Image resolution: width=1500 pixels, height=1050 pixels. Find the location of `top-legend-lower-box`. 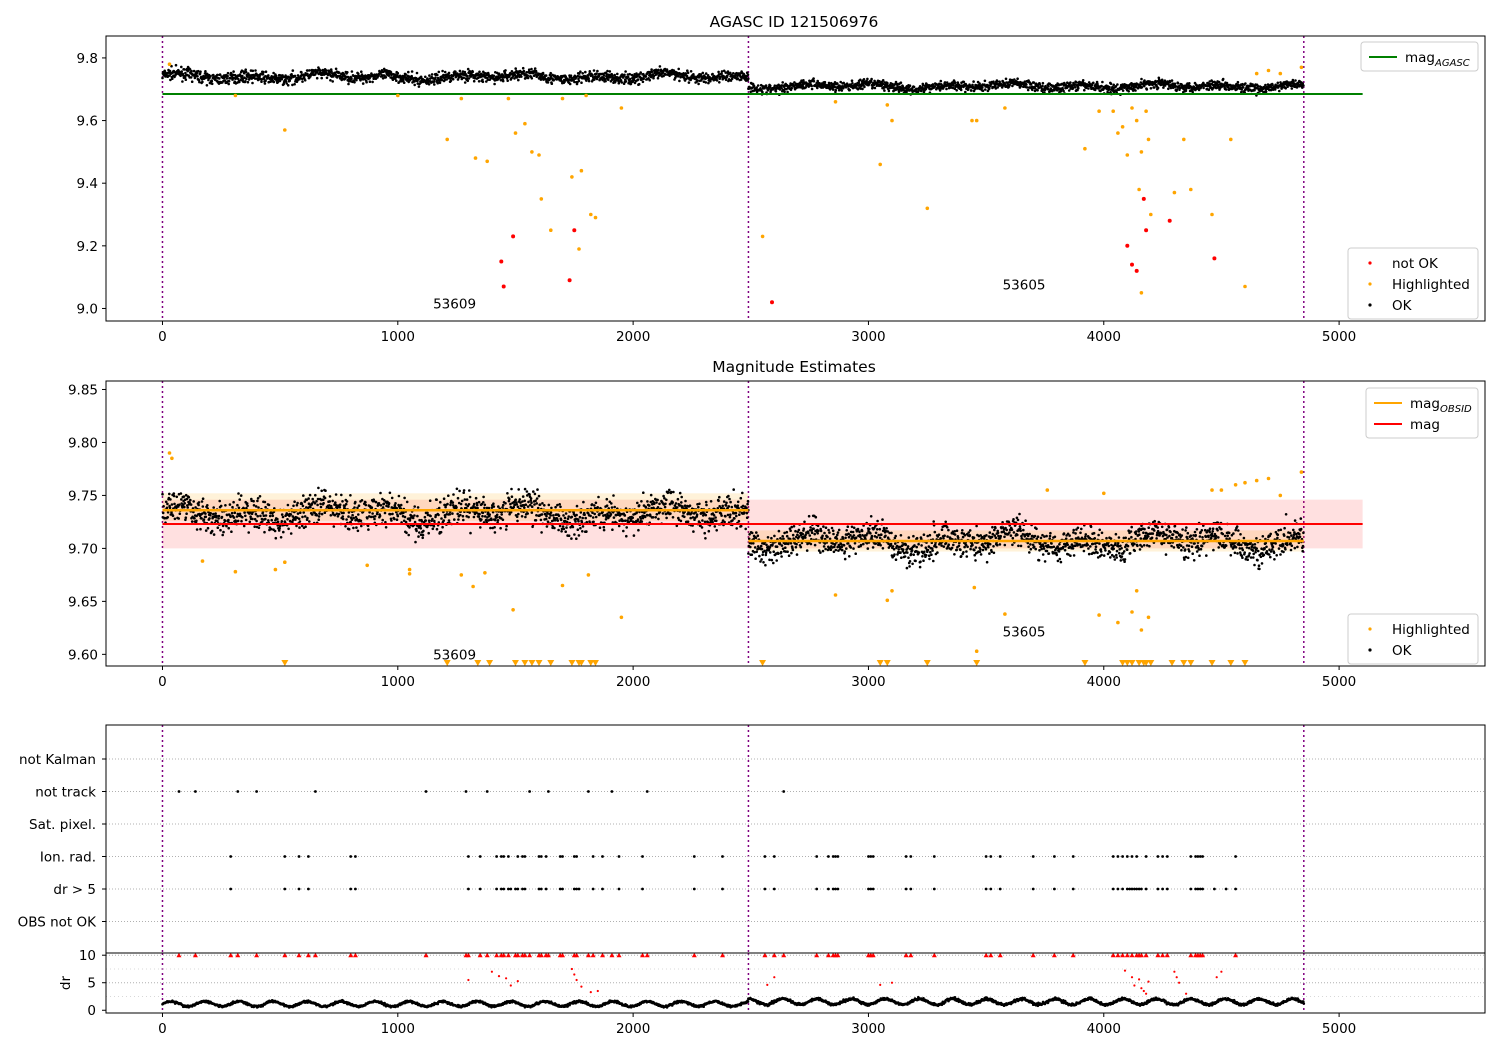

top-legend-lower-box is located at coordinates (1413, 283).